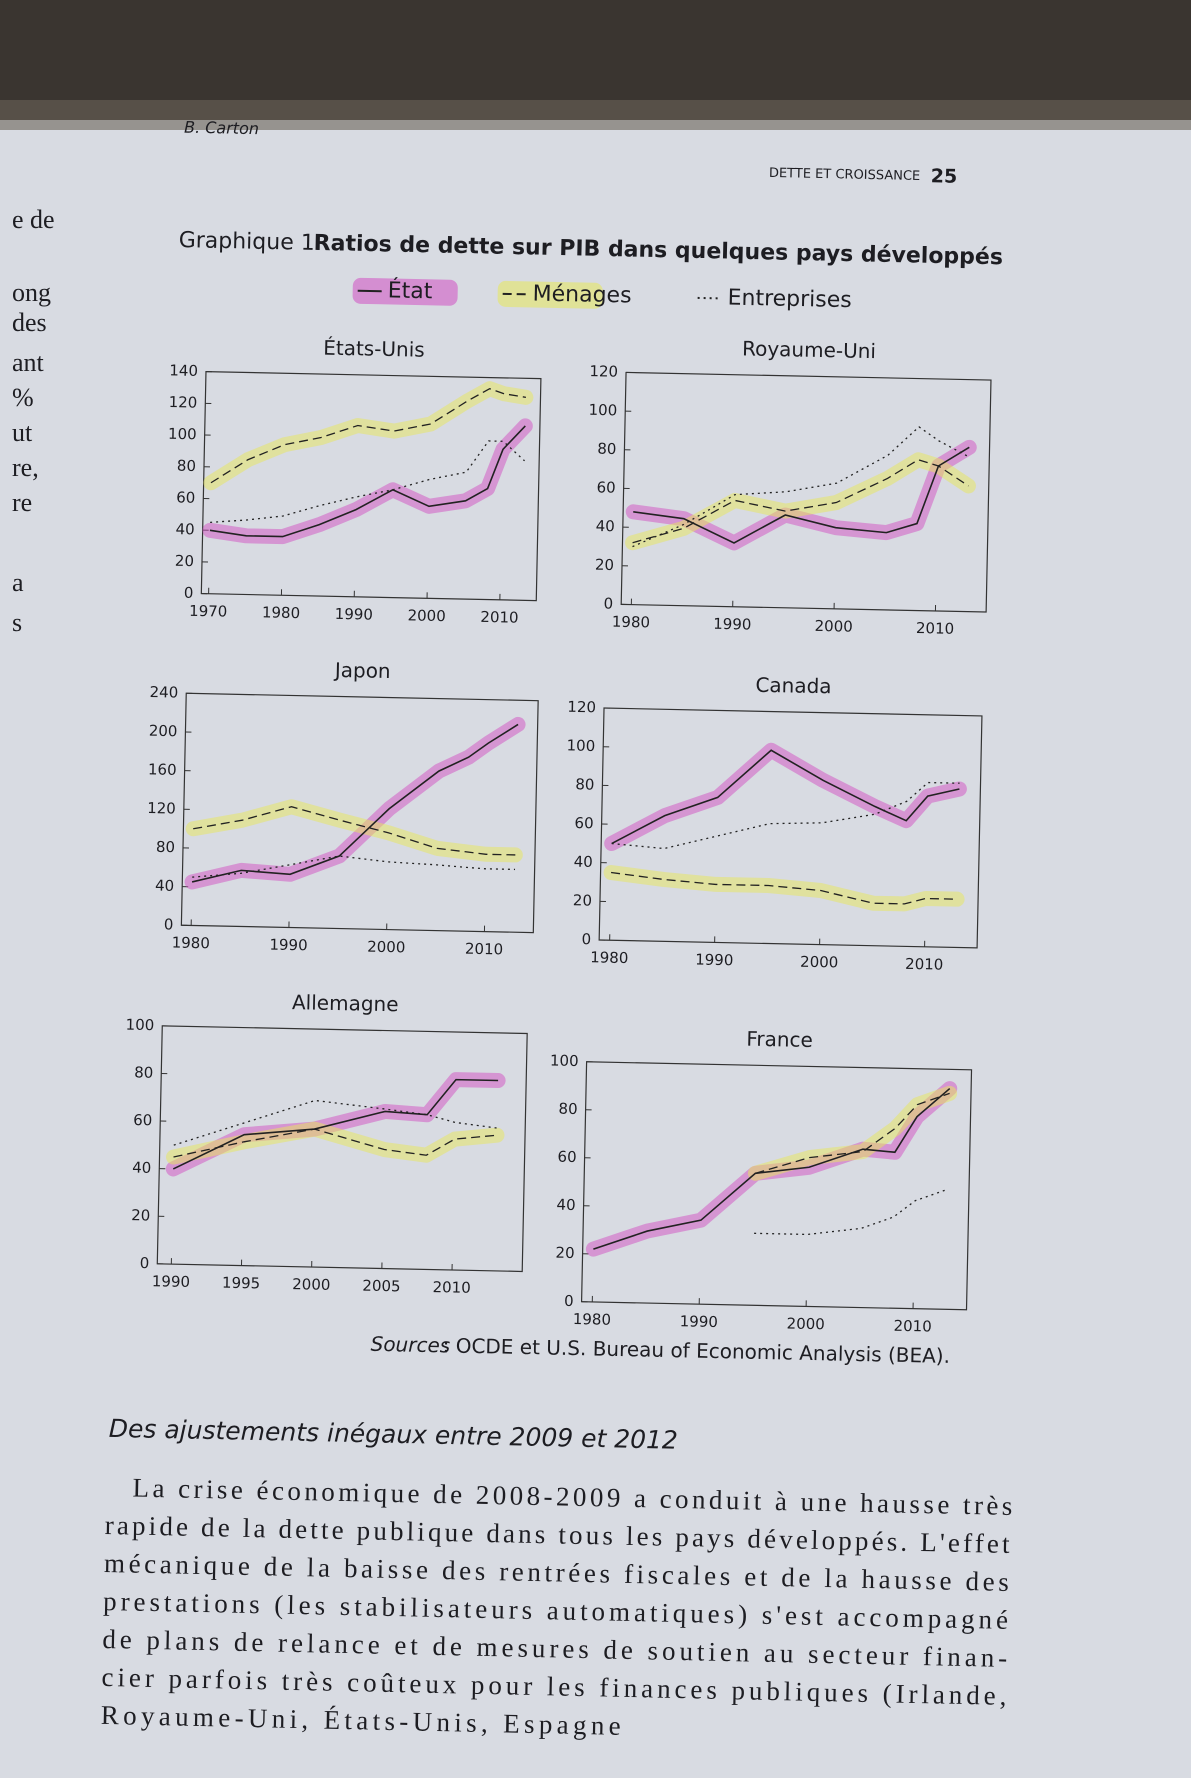 This screenshot has width=1191, height=1778. What do you see at coordinates (809, 349) in the screenshot?
I see `chart-title: Royaume-Uni` at bounding box center [809, 349].